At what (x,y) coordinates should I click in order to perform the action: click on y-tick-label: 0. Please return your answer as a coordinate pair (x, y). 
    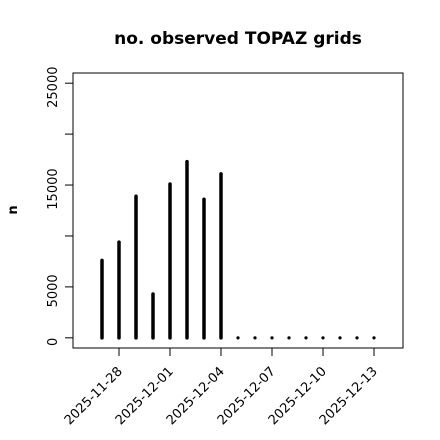
    Looking at the image, I should click on (53, 342).